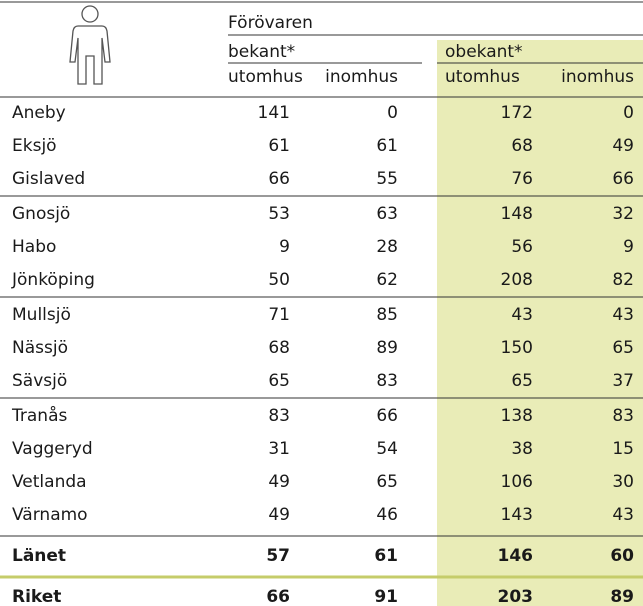  I want to click on row-label: Jönköping, so click(53, 280).